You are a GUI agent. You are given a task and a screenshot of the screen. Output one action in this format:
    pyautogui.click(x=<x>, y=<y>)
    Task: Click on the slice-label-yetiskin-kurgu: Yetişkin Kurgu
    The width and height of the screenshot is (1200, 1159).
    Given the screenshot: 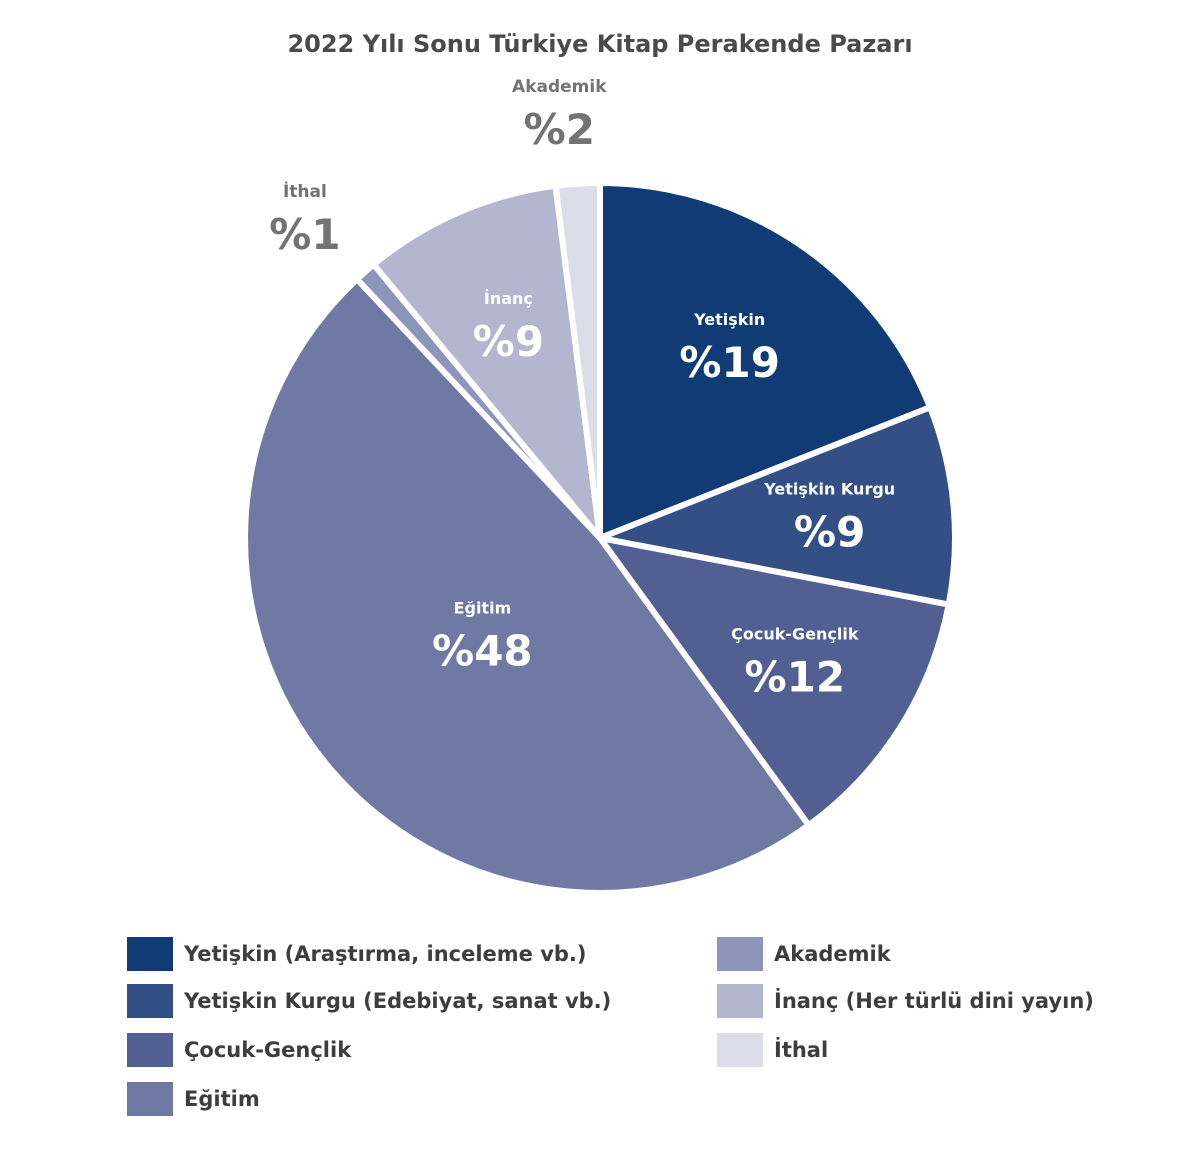 What is the action you would take?
    pyautogui.click(x=829, y=488)
    